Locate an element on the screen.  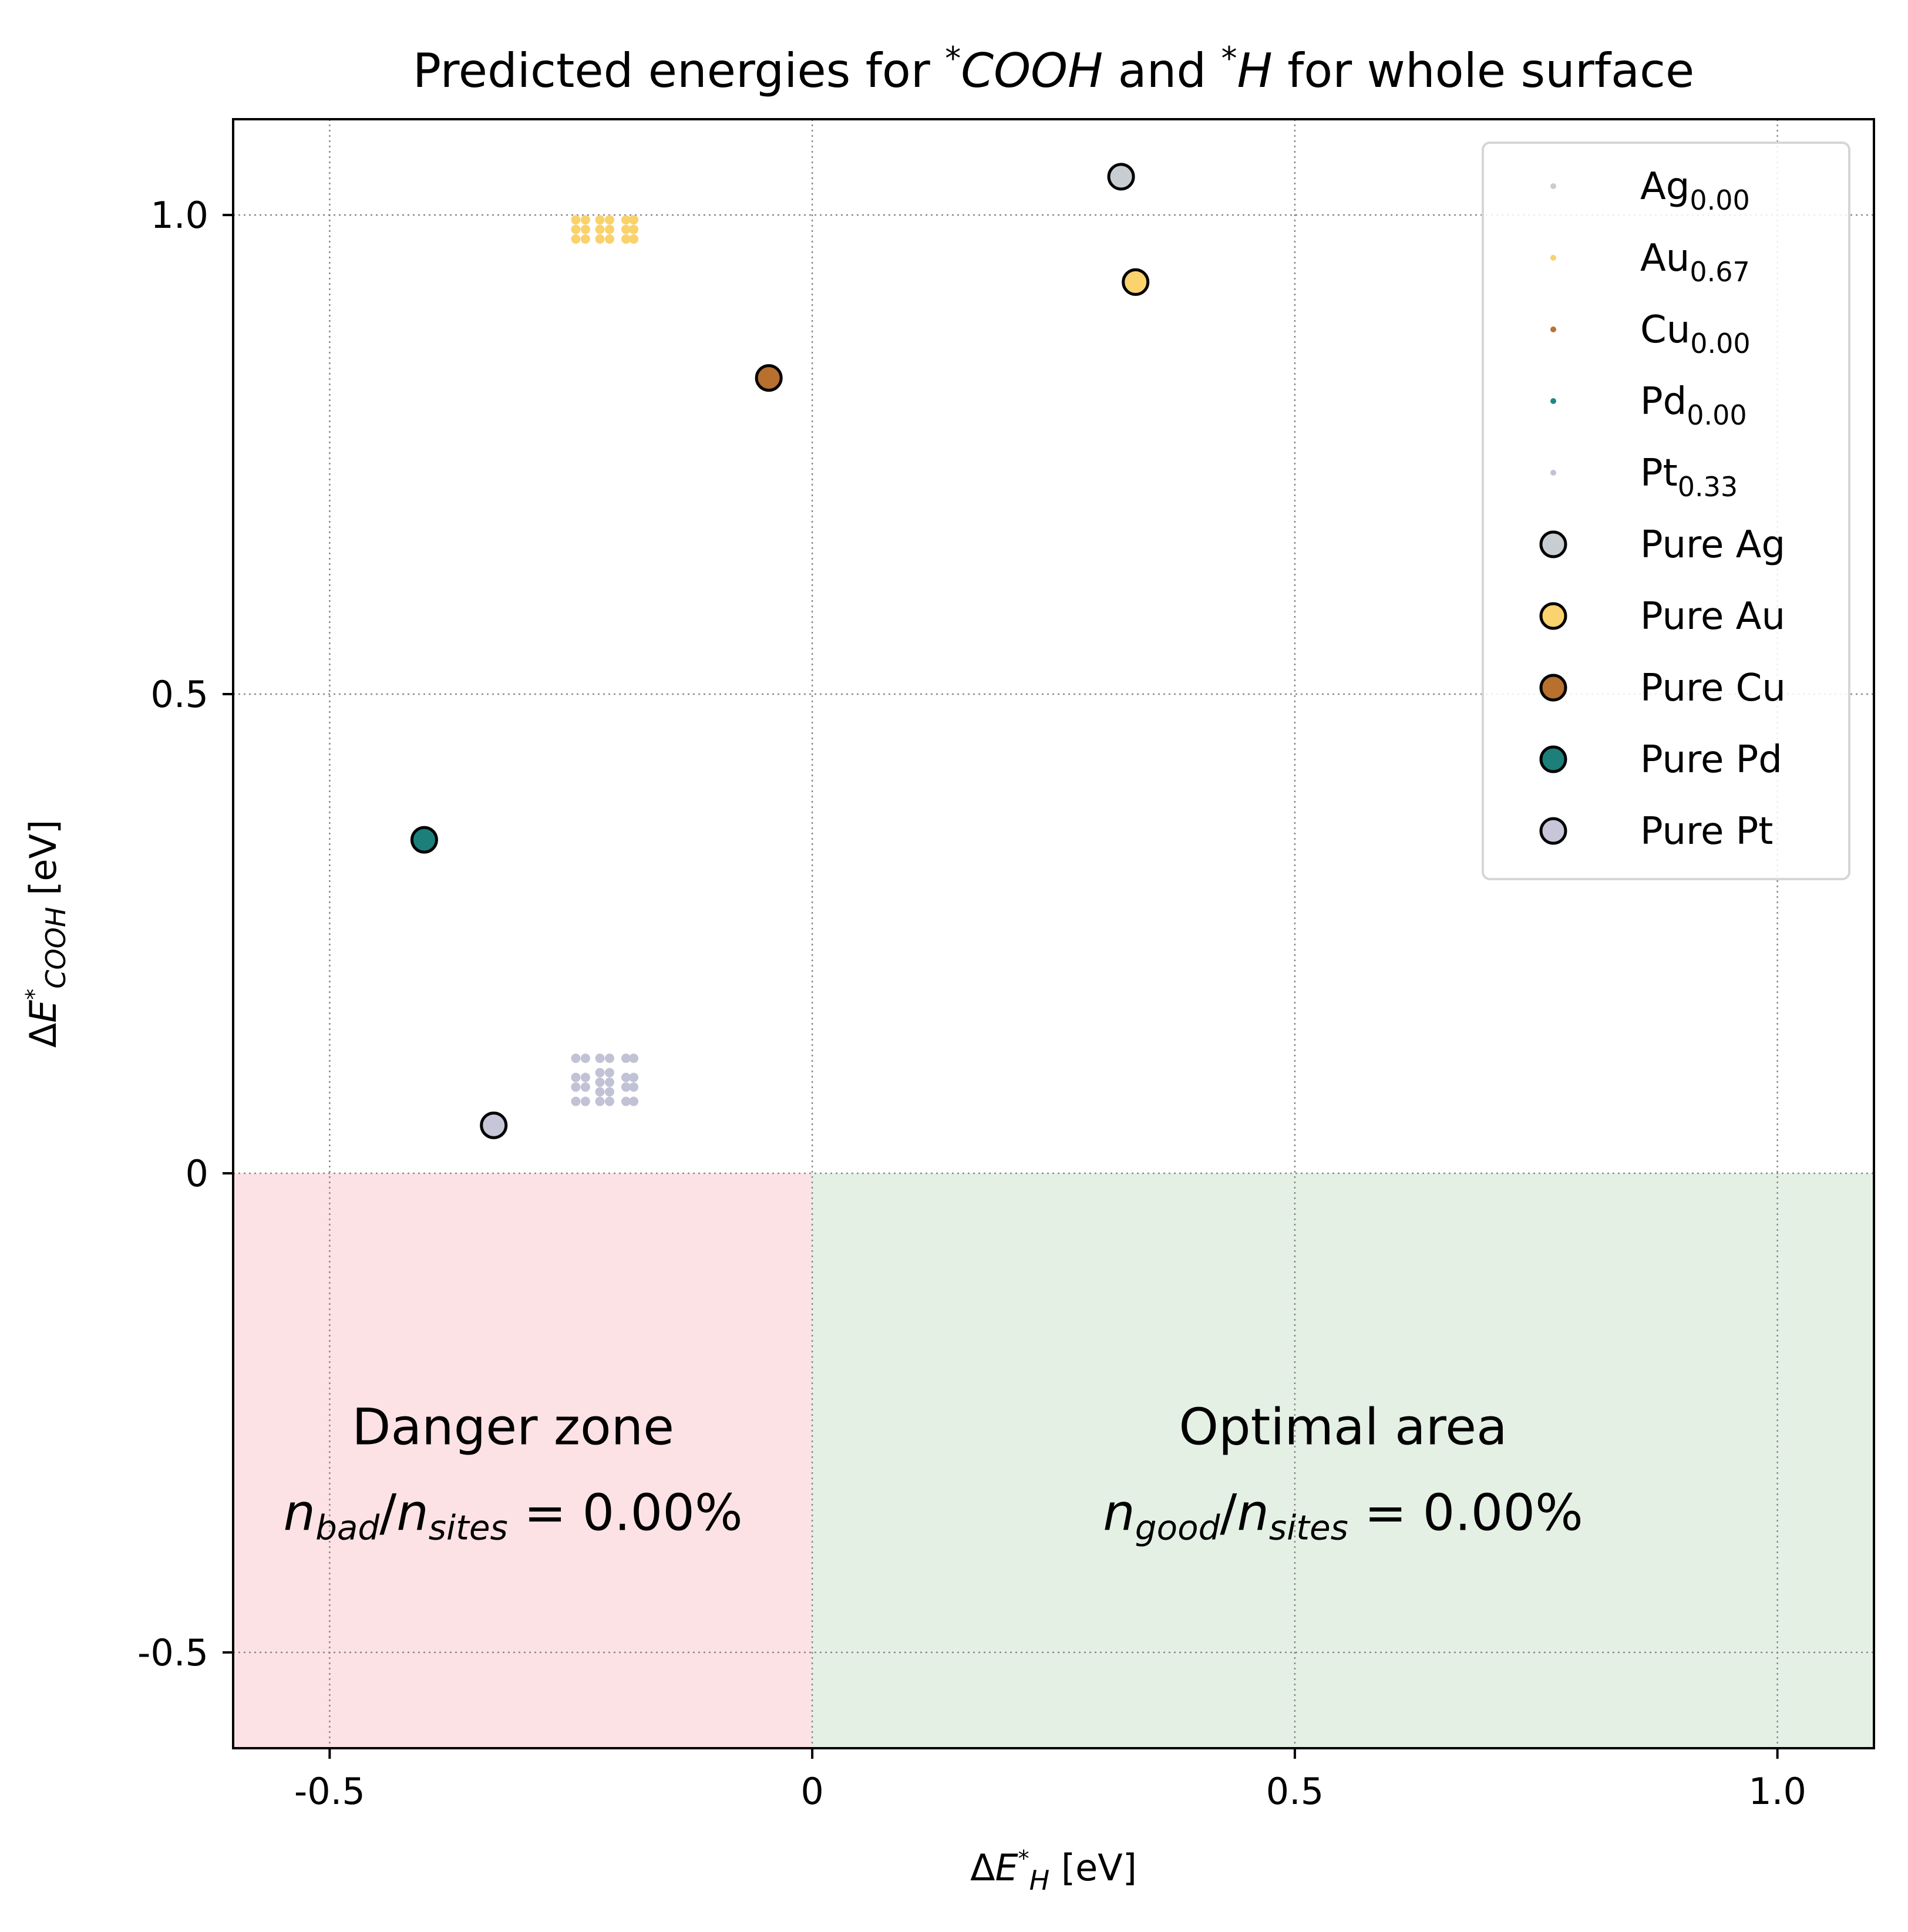
title-text: for whole surface is located at coordinates (1483, 70).